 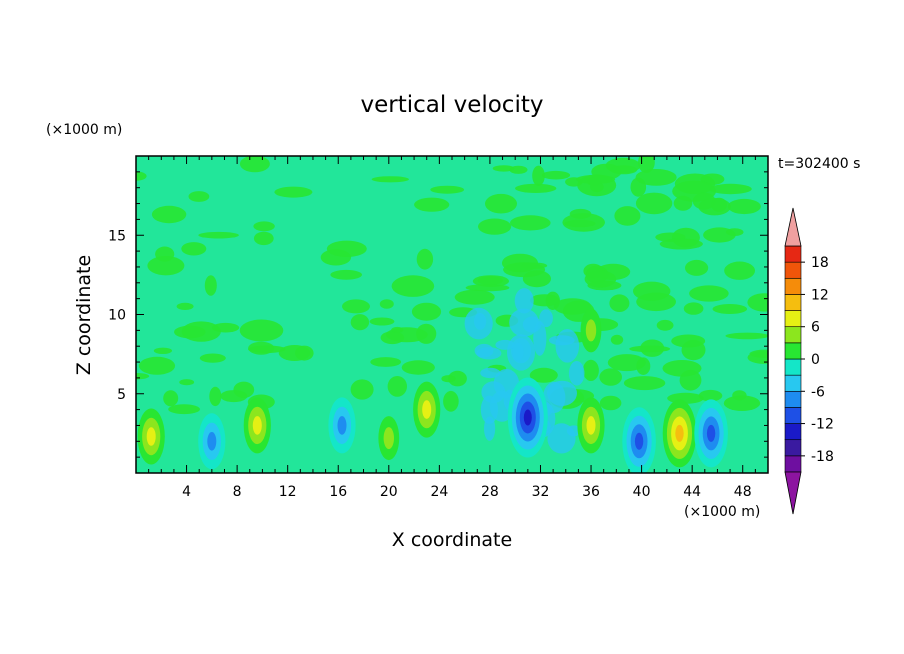 What do you see at coordinates (452, 105) in the screenshot?
I see `chart-title: vertical velocity` at bounding box center [452, 105].